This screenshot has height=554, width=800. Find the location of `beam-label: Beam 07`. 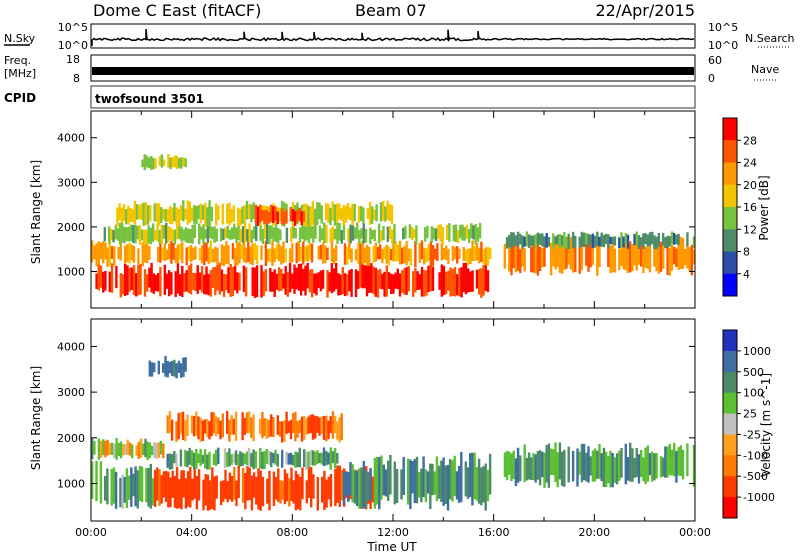

beam-label: Beam 07 is located at coordinates (391, 10).